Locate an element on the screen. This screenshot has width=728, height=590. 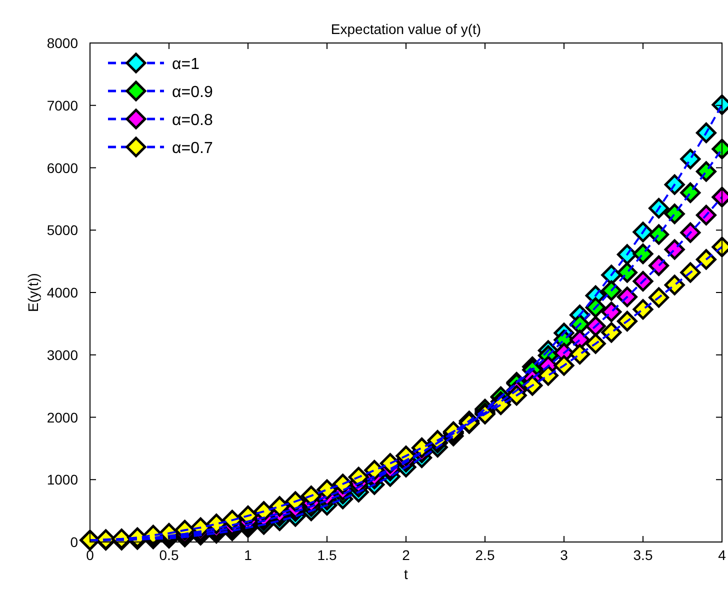
x-tick-label: 2.5 is located at coordinates (485, 555).